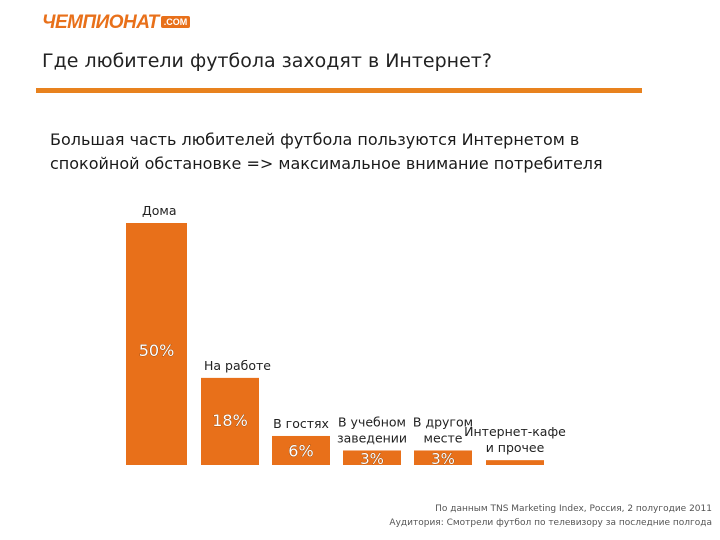 This screenshot has height=540, width=720. What do you see at coordinates (100, 22) in the screenshot?
I see `logo-text: ЧЕМПИОНАТ` at bounding box center [100, 22].